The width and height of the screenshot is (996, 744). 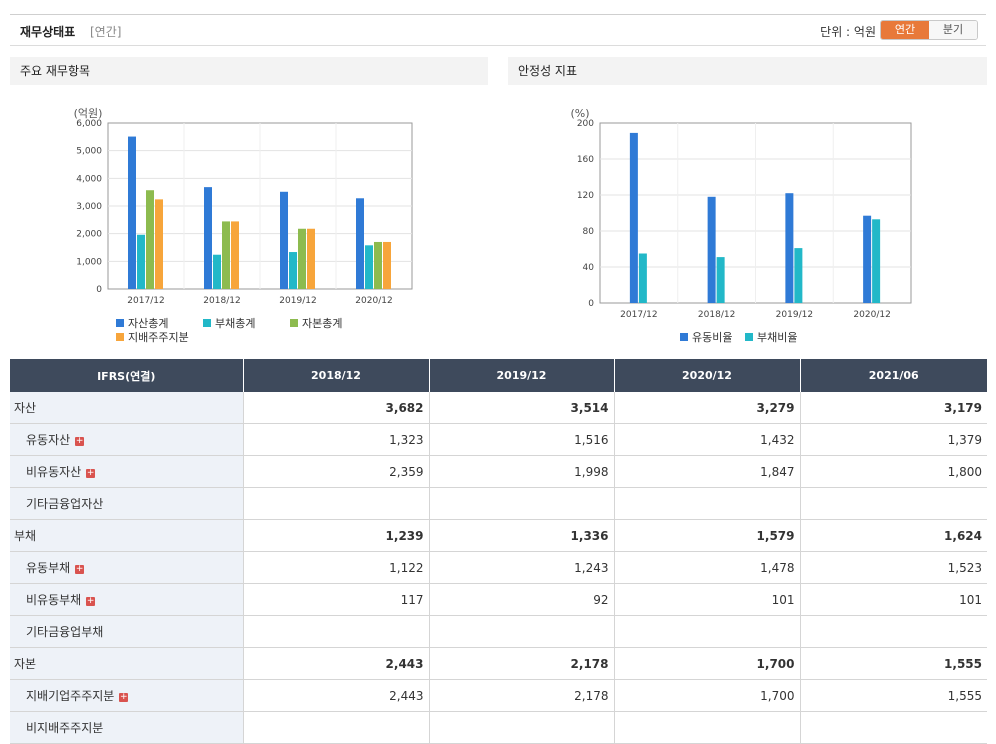 What do you see at coordinates (798, 275) in the screenshot?
I see `bar-부채비율-2019/12` at bounding box center [798, 275].